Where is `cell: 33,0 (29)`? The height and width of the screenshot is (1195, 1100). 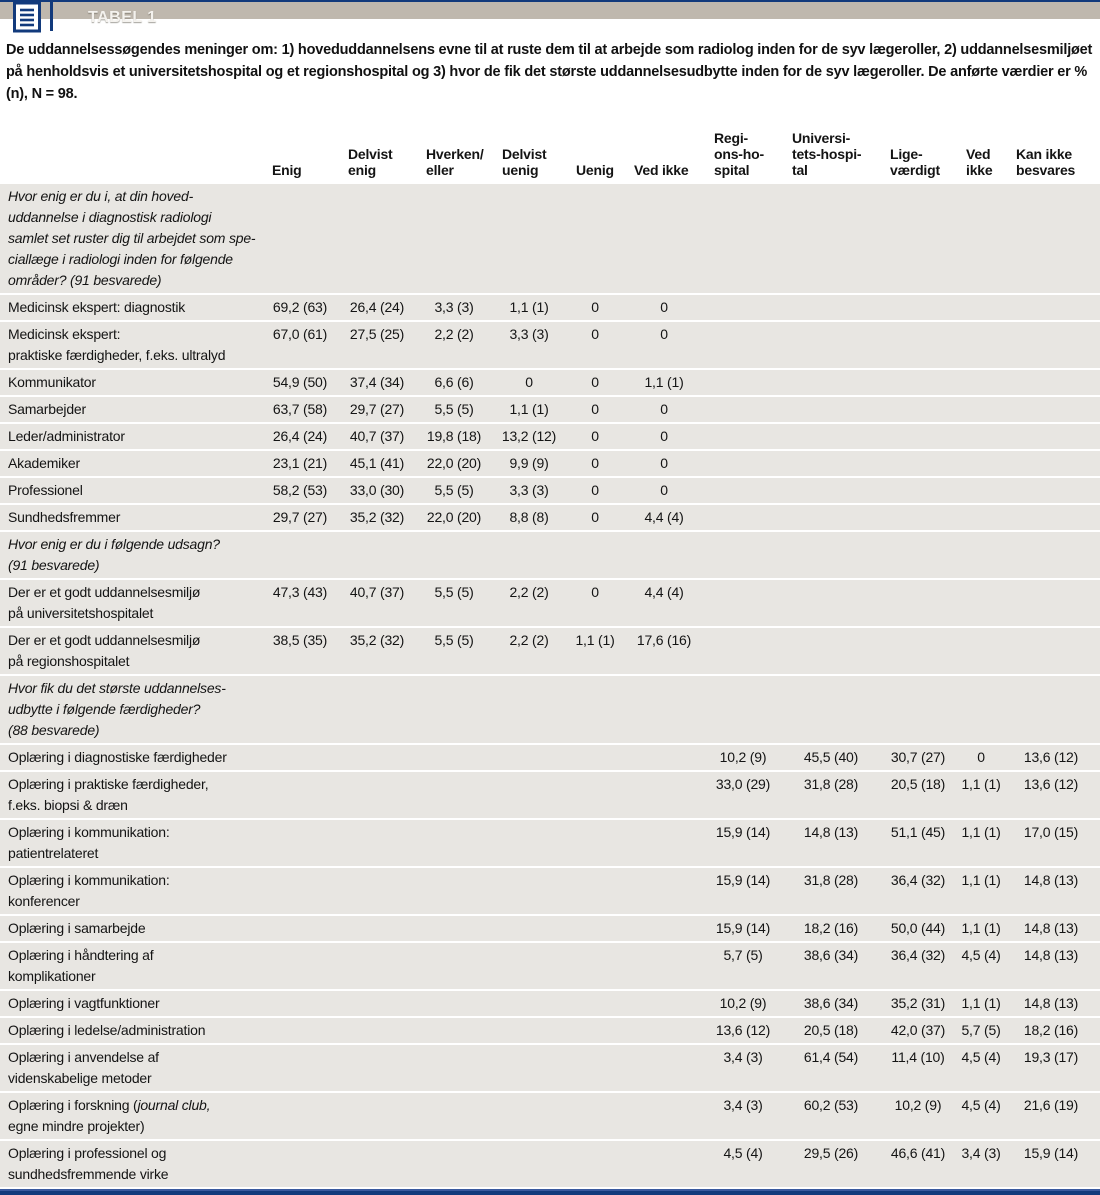 cell: 33,0 (29) is located at coordinates (743, 784).